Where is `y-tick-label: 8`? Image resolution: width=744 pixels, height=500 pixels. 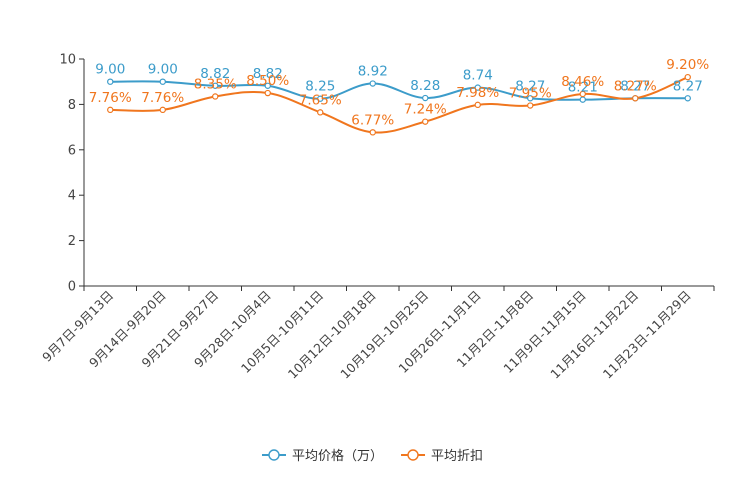 y-tick-label: 8 is located at coordinates (72, 105).